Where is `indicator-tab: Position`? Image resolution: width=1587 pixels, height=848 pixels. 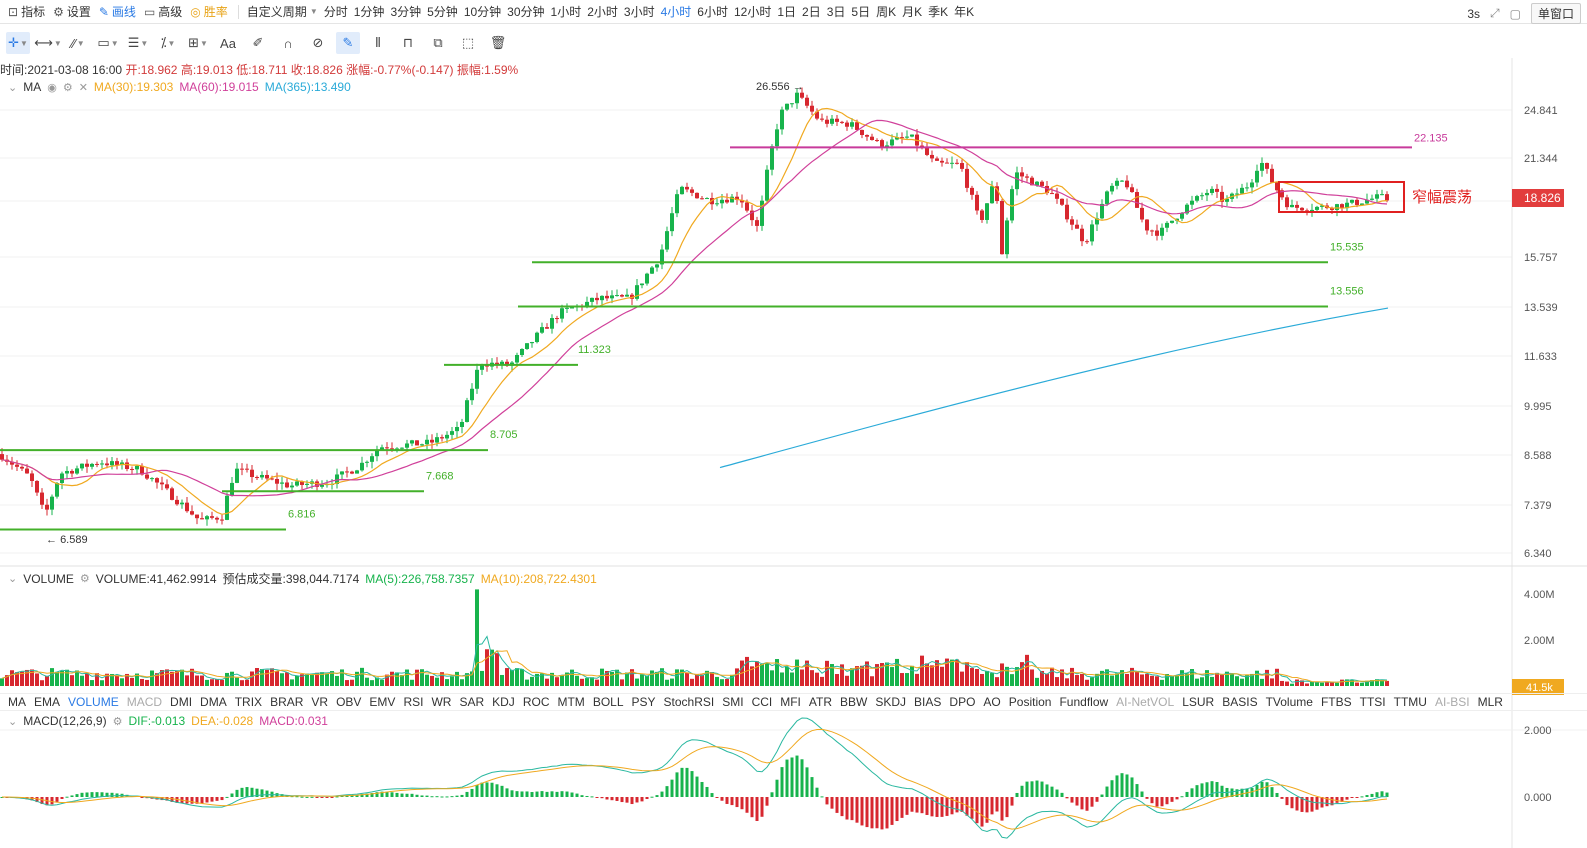 indicator-tab: Position is located at coordinates (1030, 702).